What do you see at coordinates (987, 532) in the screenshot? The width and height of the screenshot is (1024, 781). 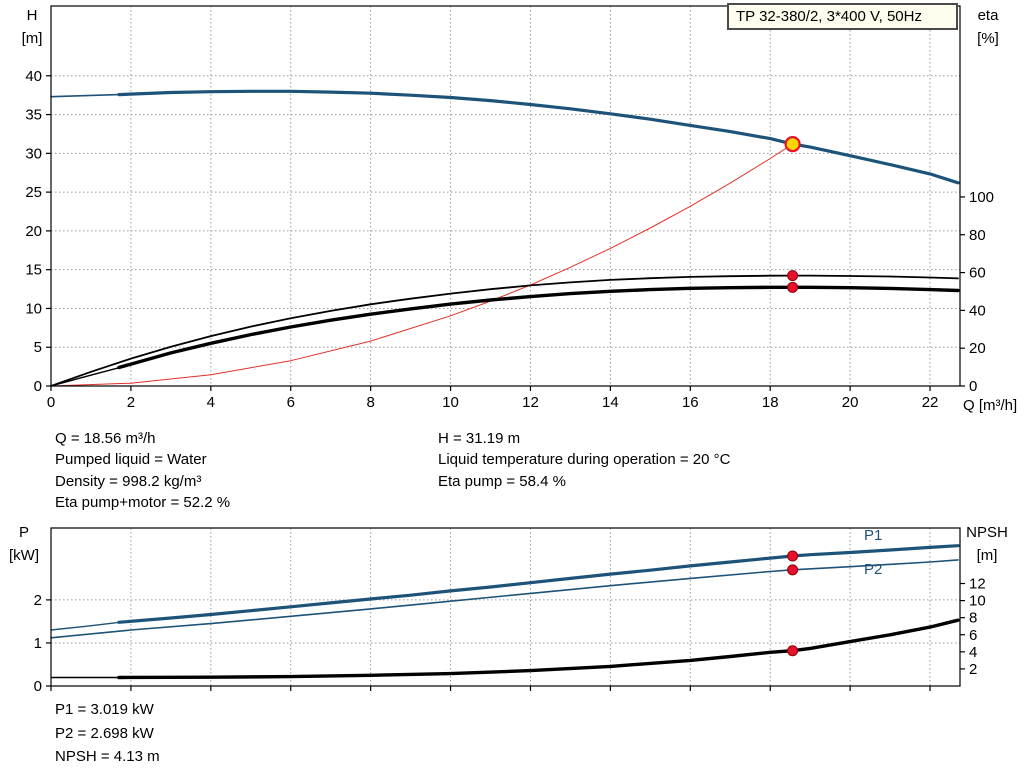 I see `npsh-axis-symbol: NPSH` at bounding box center [987, 532].